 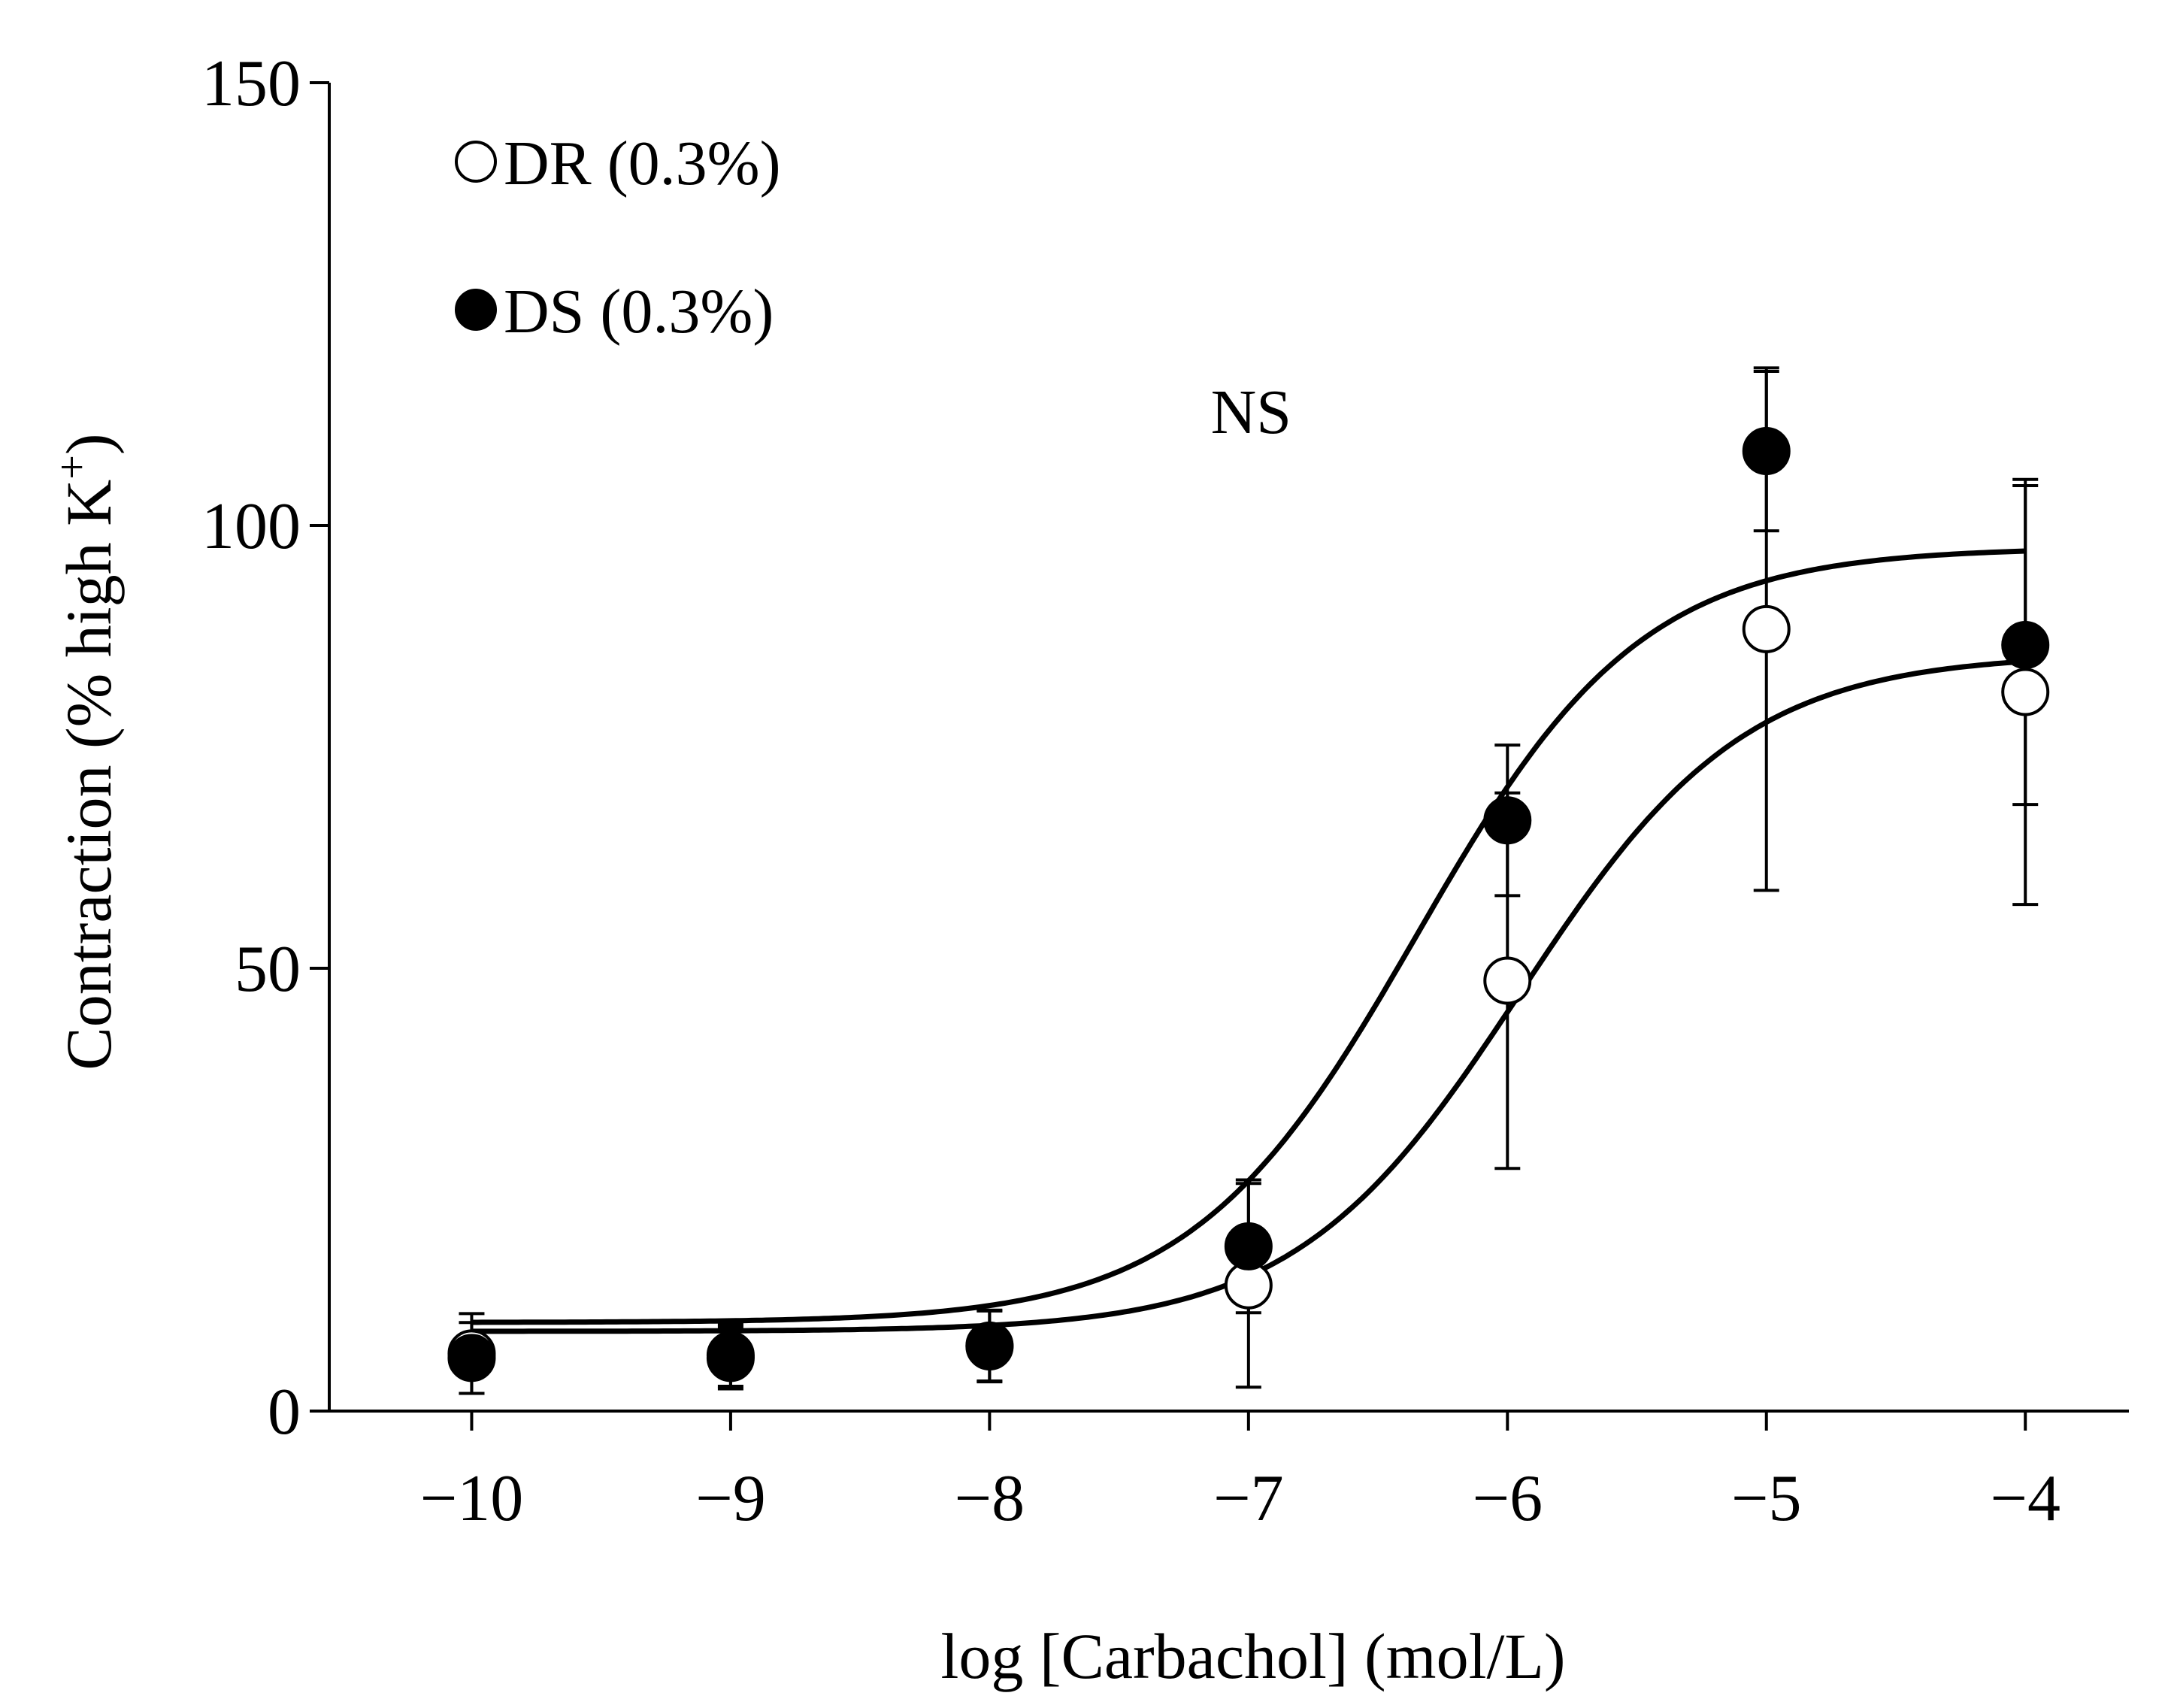 What do you see at coordinates (1507, 1498) in the screenshot?
I see `x-tick-label: −6` at bounding box center [1507, 1498].